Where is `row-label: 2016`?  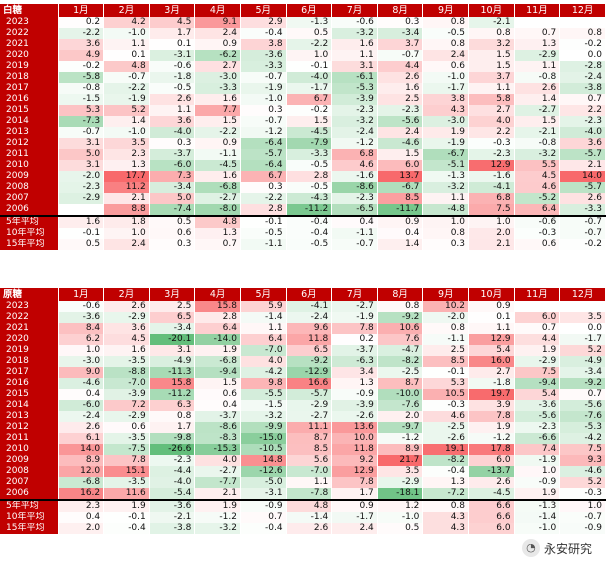 row-label: 2016 is located at coordinates (29, 383).